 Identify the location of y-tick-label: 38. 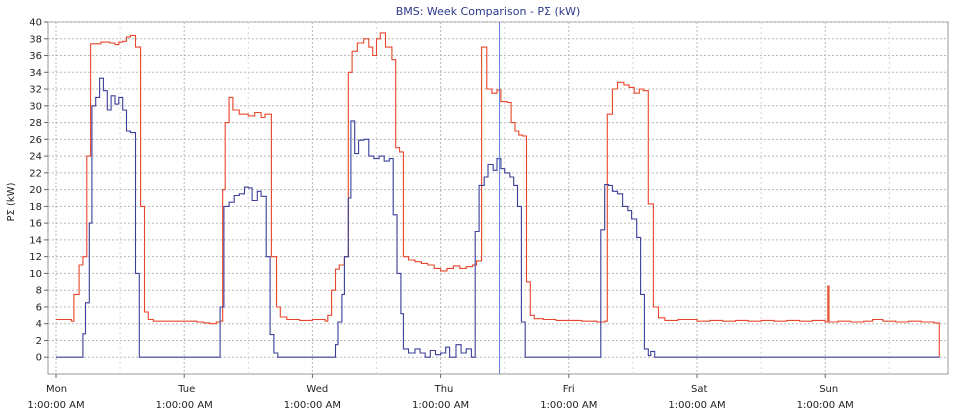
(35, 39).